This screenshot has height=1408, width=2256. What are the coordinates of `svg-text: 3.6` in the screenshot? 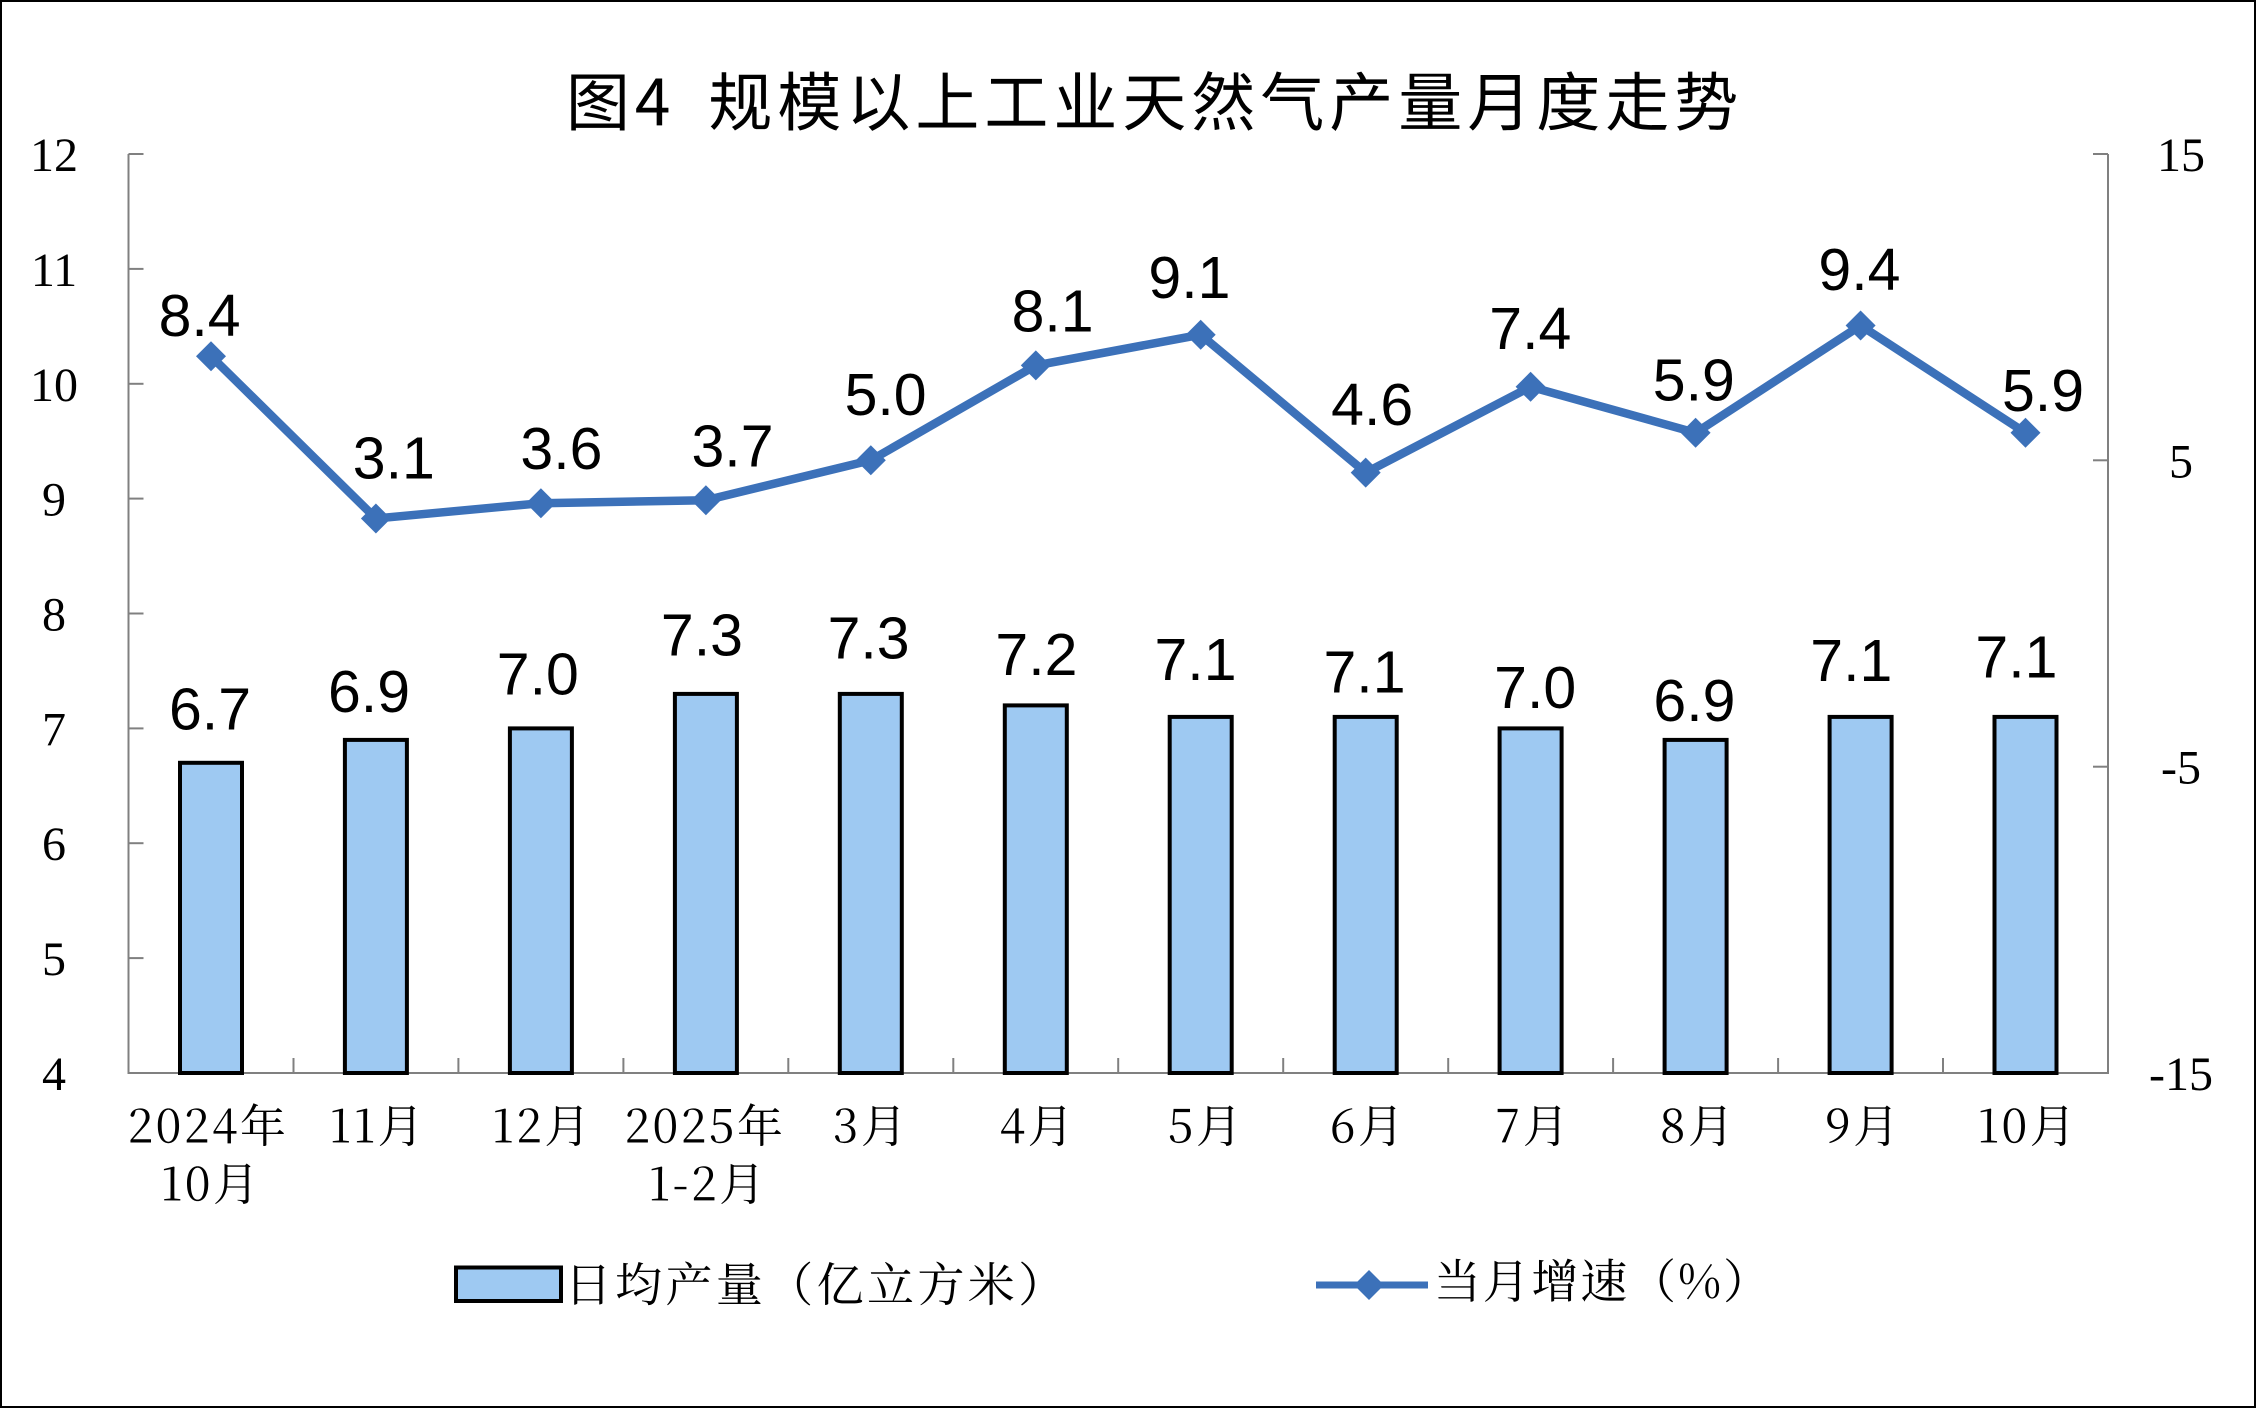 It's located at (561, 449).